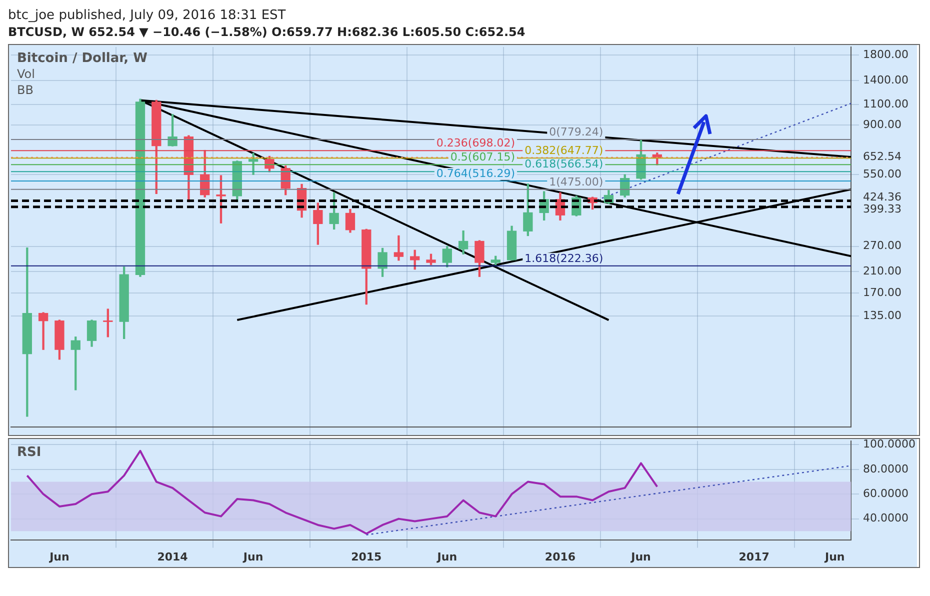  I want to click on y-tick-label: 900.00, so click(882, 124).